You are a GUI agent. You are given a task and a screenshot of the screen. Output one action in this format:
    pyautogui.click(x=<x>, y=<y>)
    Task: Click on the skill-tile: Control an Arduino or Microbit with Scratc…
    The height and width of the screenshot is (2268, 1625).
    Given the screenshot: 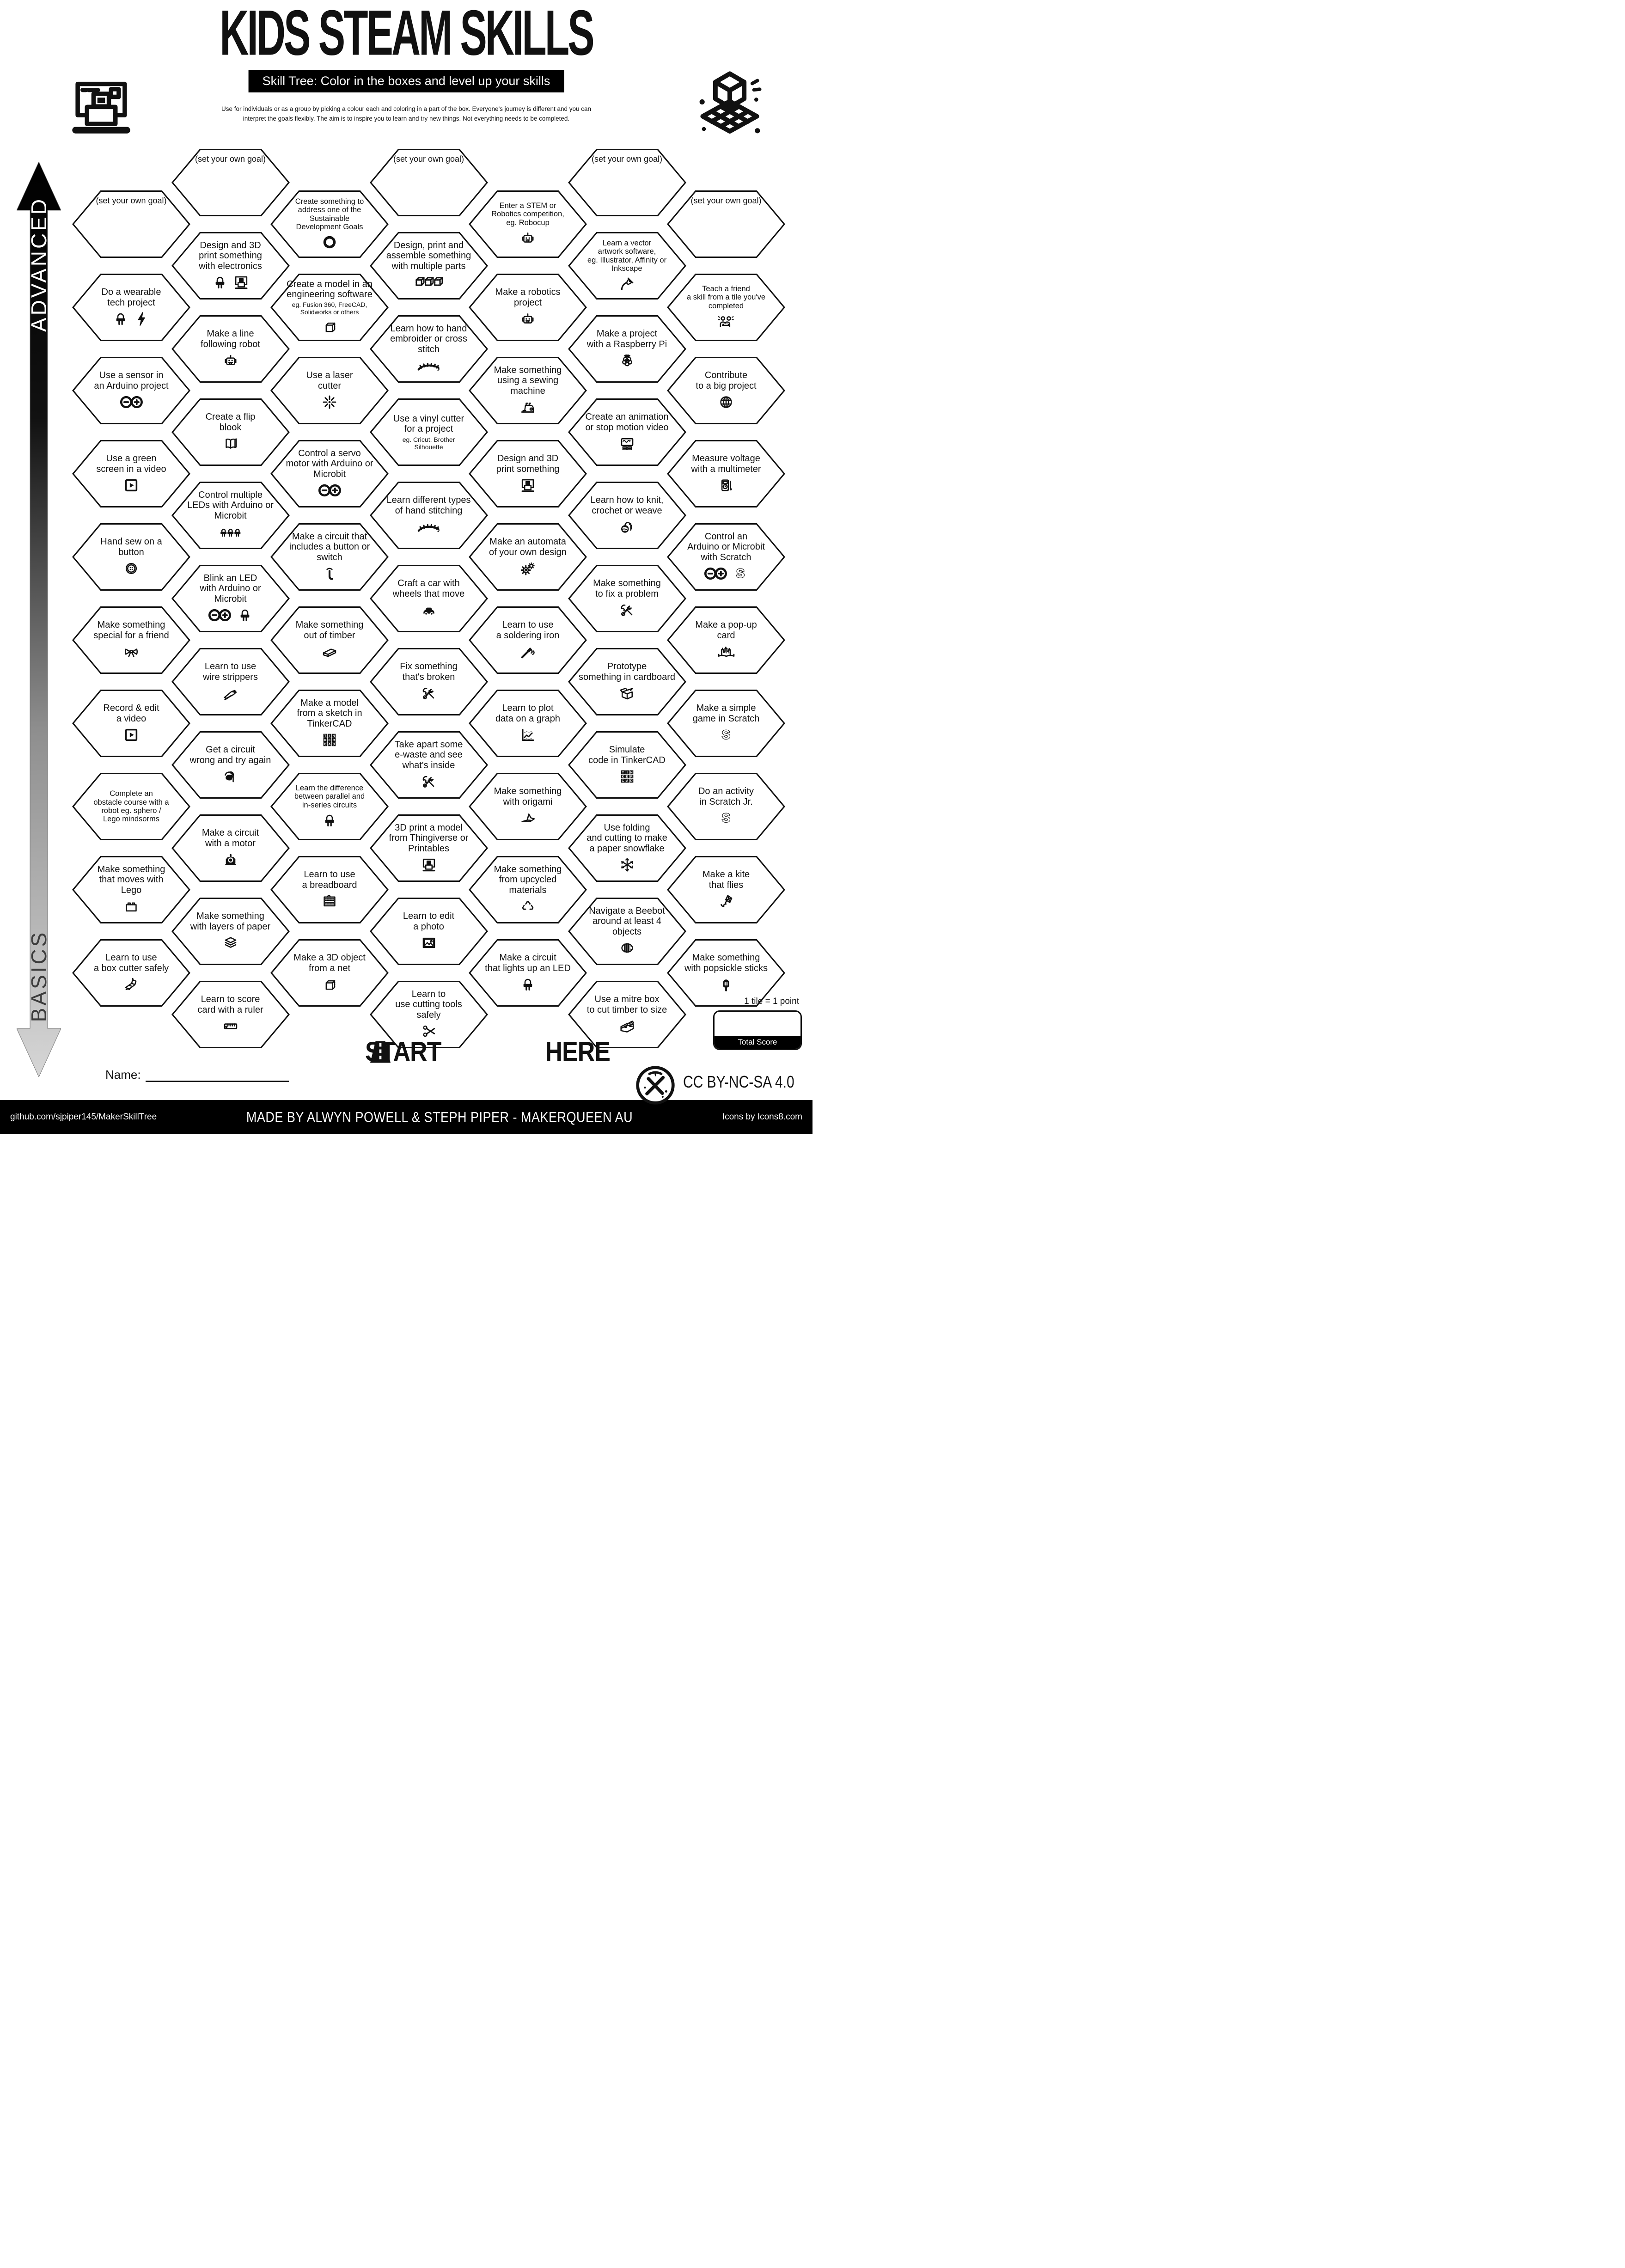 What is the action you would take?
    pyautogui.click(x=726, y=557)
    